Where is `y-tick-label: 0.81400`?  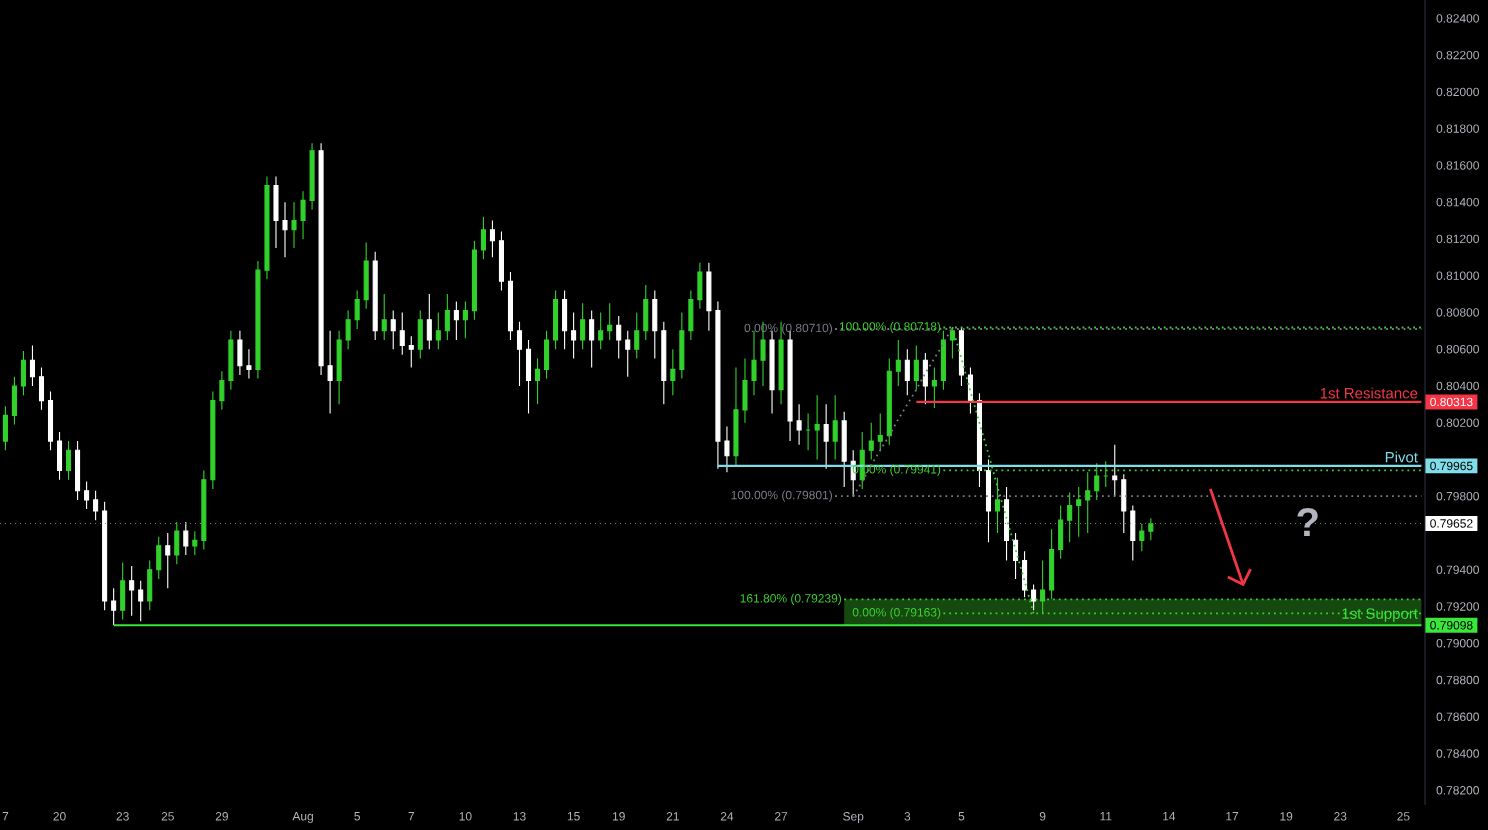
y-tick-label: 0.81400 is located at coordinates (1457, 202).